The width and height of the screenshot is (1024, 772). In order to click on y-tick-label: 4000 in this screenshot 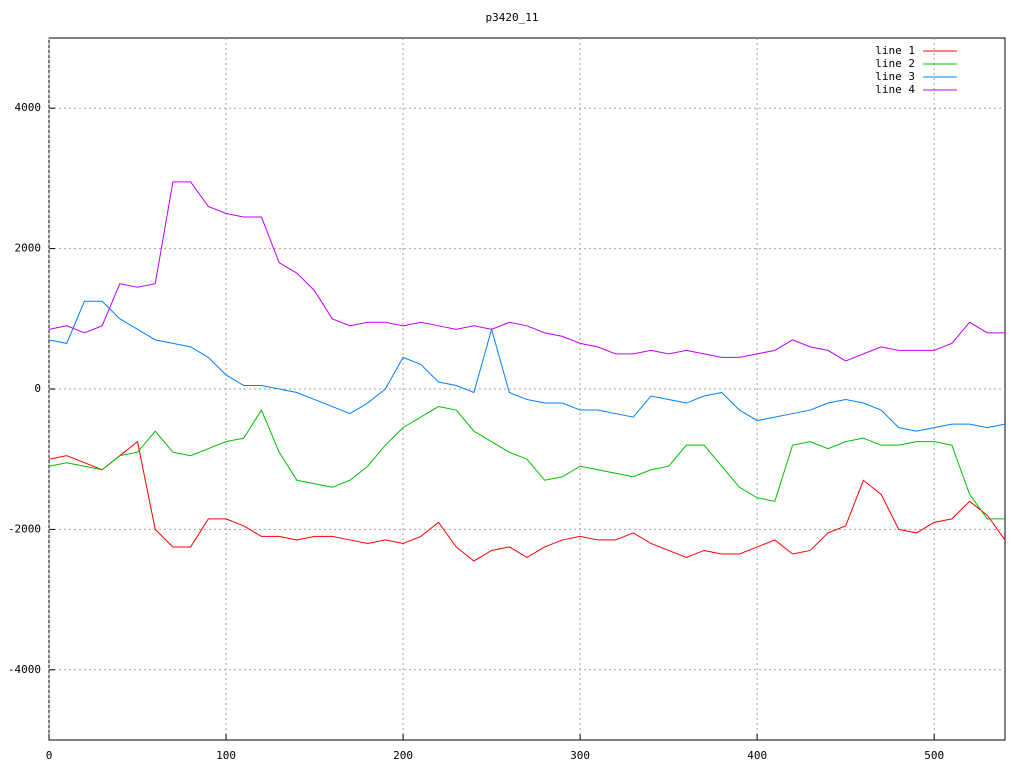, I will do `click(28, 107)`.